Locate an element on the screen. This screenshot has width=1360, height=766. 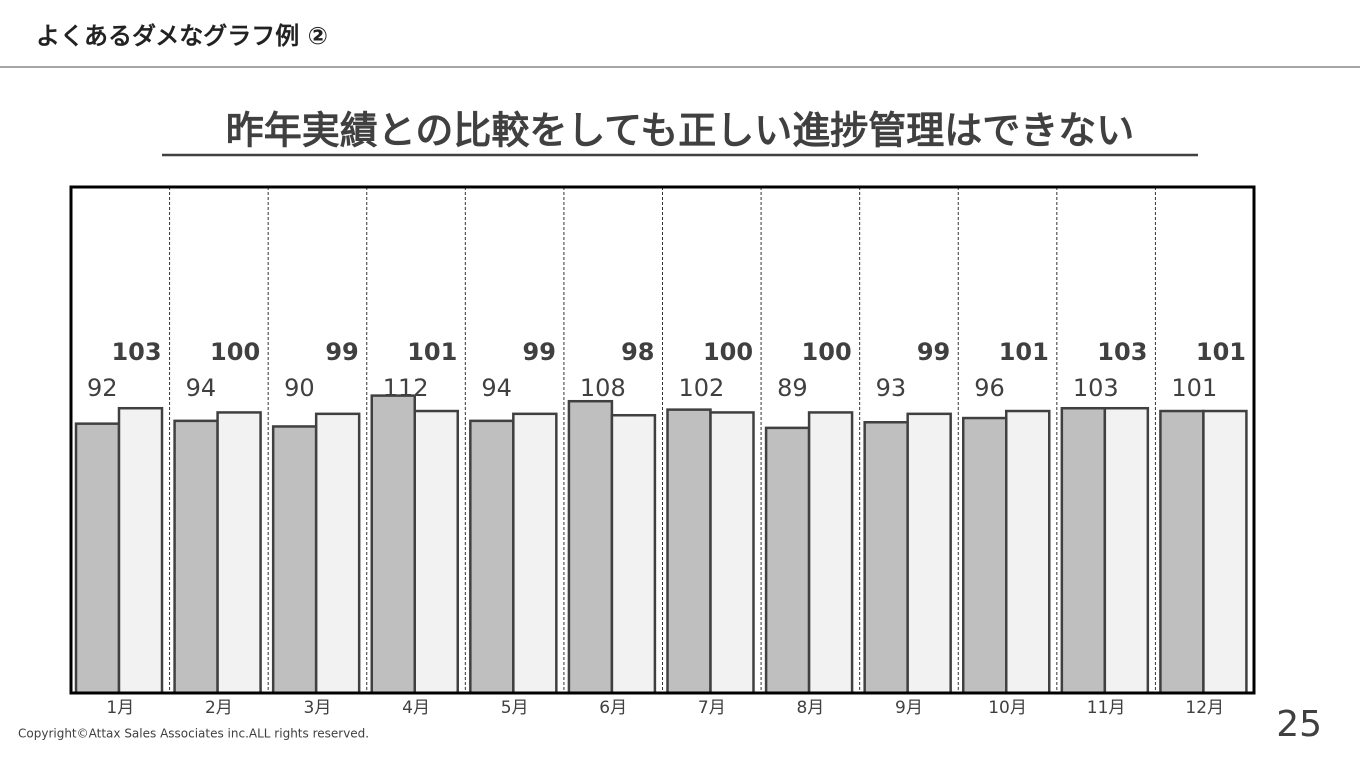
x-tick-label: 1月 is located at coordinates (120, 708).